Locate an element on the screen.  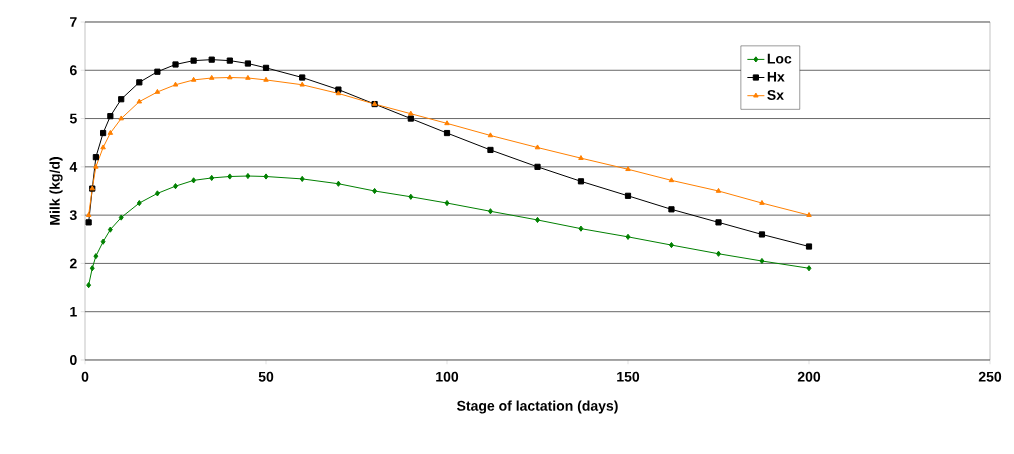
y-tick-label: 7 is located at coordinates (73, 22).